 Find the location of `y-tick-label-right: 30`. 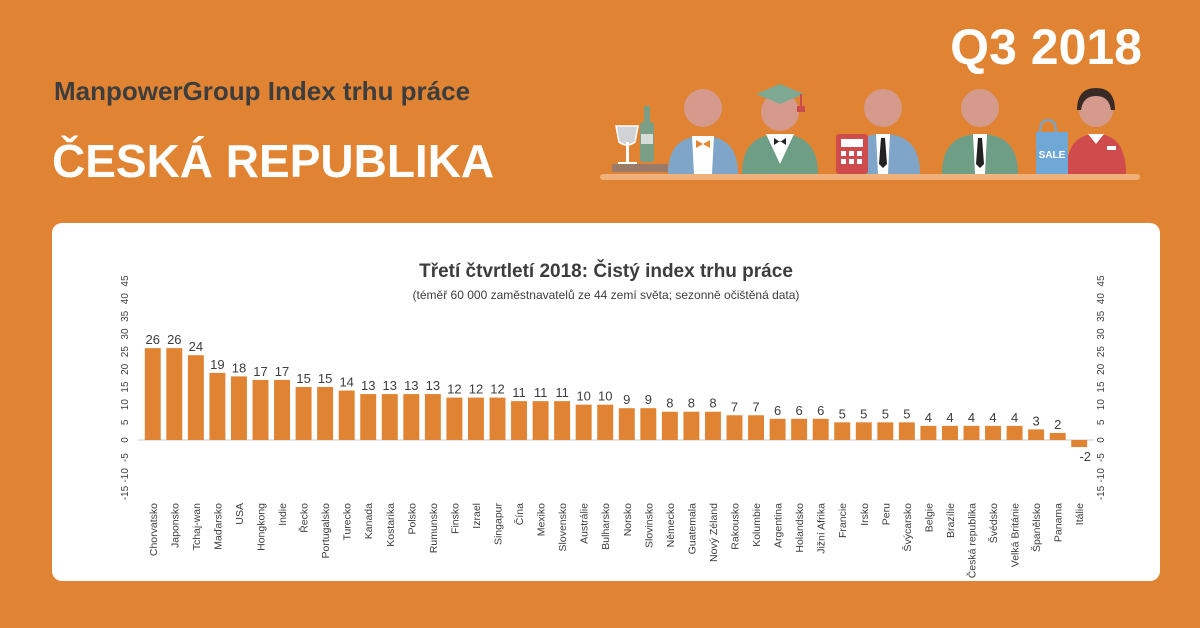

y-tick-label-right: 30 is located at coordinates (1101, 334).